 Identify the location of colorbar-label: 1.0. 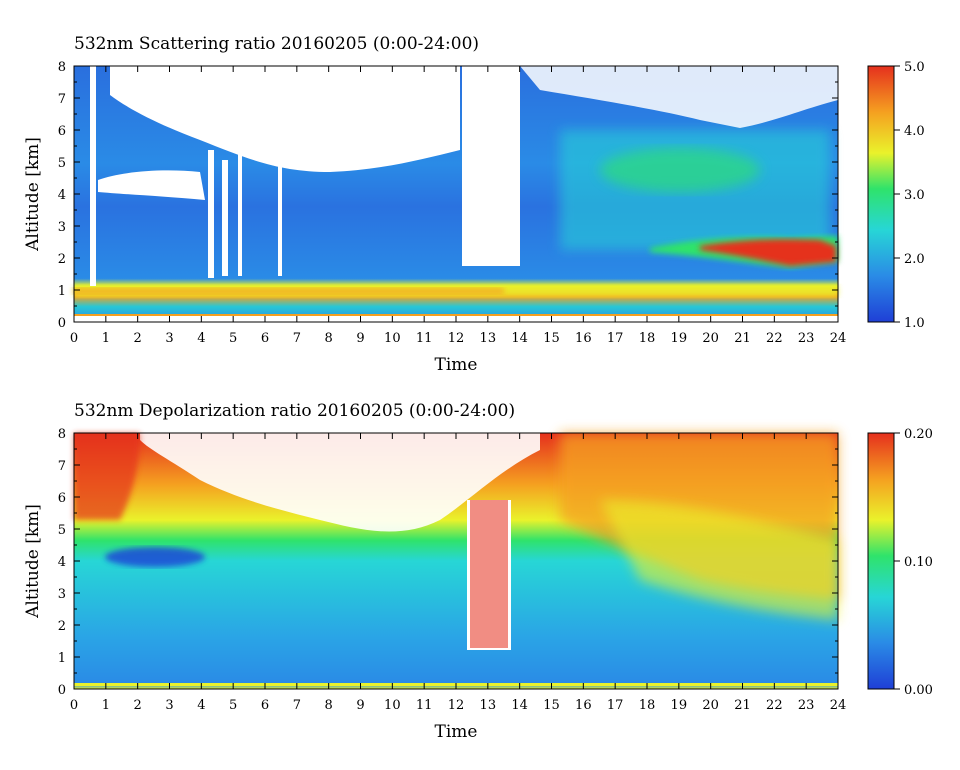
(914, 323).